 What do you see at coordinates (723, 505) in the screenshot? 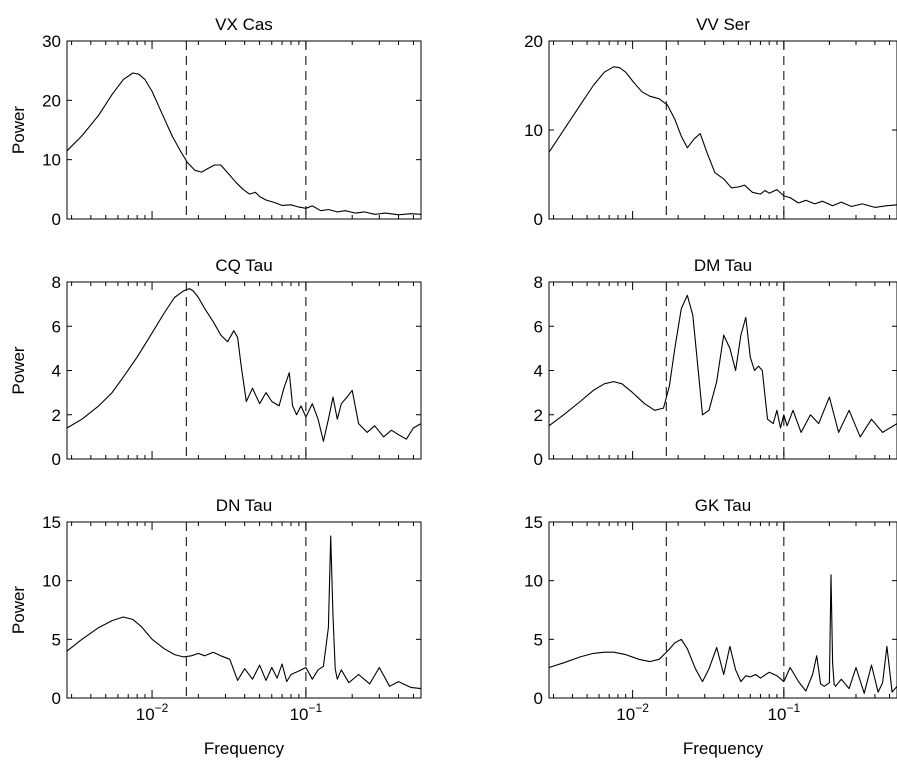
I see `subplot-title: GK Tau` at bounding box center [723, 505].